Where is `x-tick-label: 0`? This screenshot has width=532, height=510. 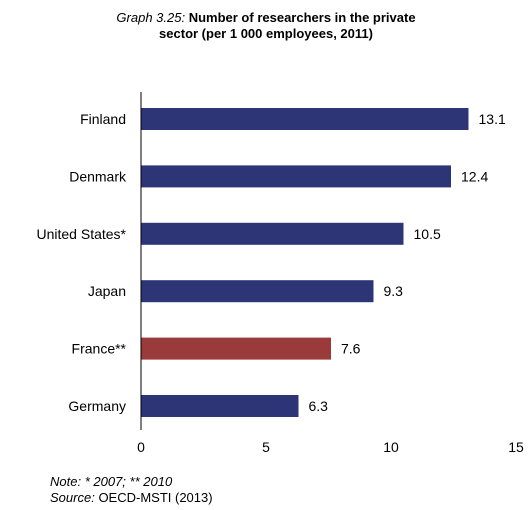 x-tick-label: 0 is located at coordinates (141, 447).